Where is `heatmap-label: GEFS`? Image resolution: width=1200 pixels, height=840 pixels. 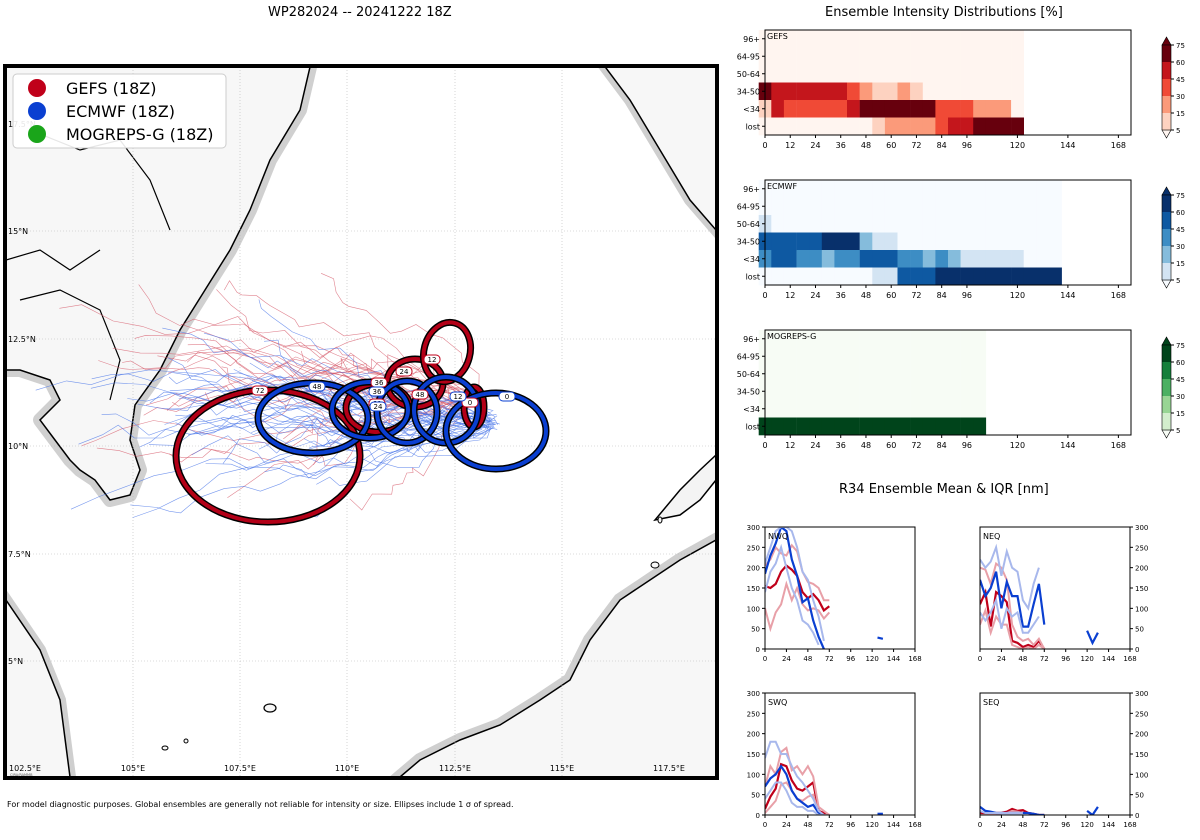
heatmap-label: GEFS is located at coordinates (777, 36).